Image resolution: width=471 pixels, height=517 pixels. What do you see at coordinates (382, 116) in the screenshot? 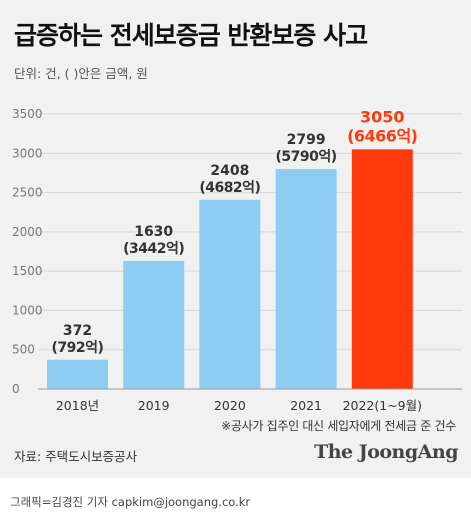
I see `value-label: 3050` at bounding box center [382, 116].